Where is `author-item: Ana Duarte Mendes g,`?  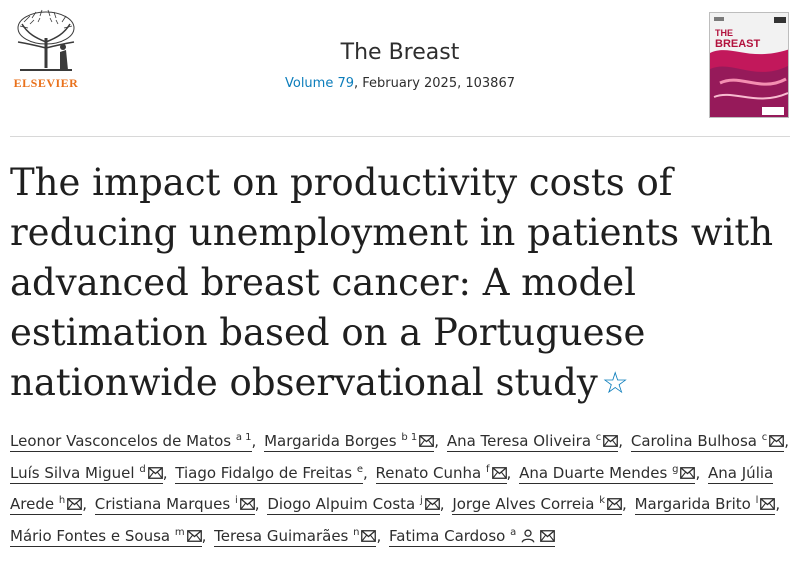 author-item: Ana Duarte Mendes g, is located at coordinates (613, 473).